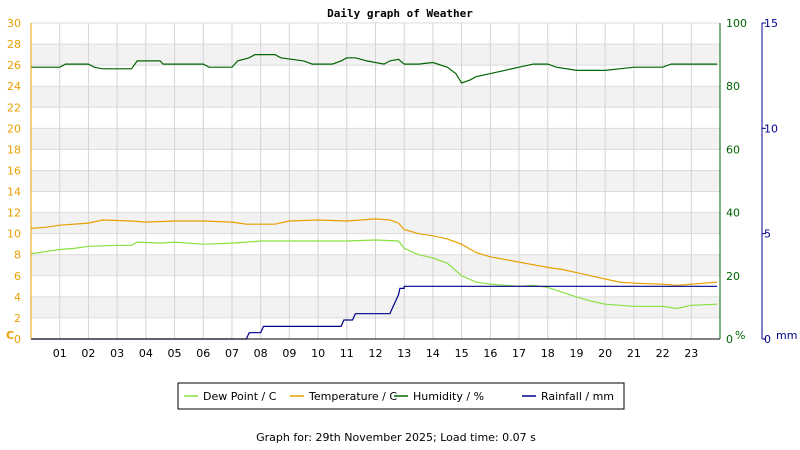 The width and height of the screenshot is (800, 450). Describe the element at coordinates (17, 297) in the screenshot. I see `temp-tick-label: 4` at that location.